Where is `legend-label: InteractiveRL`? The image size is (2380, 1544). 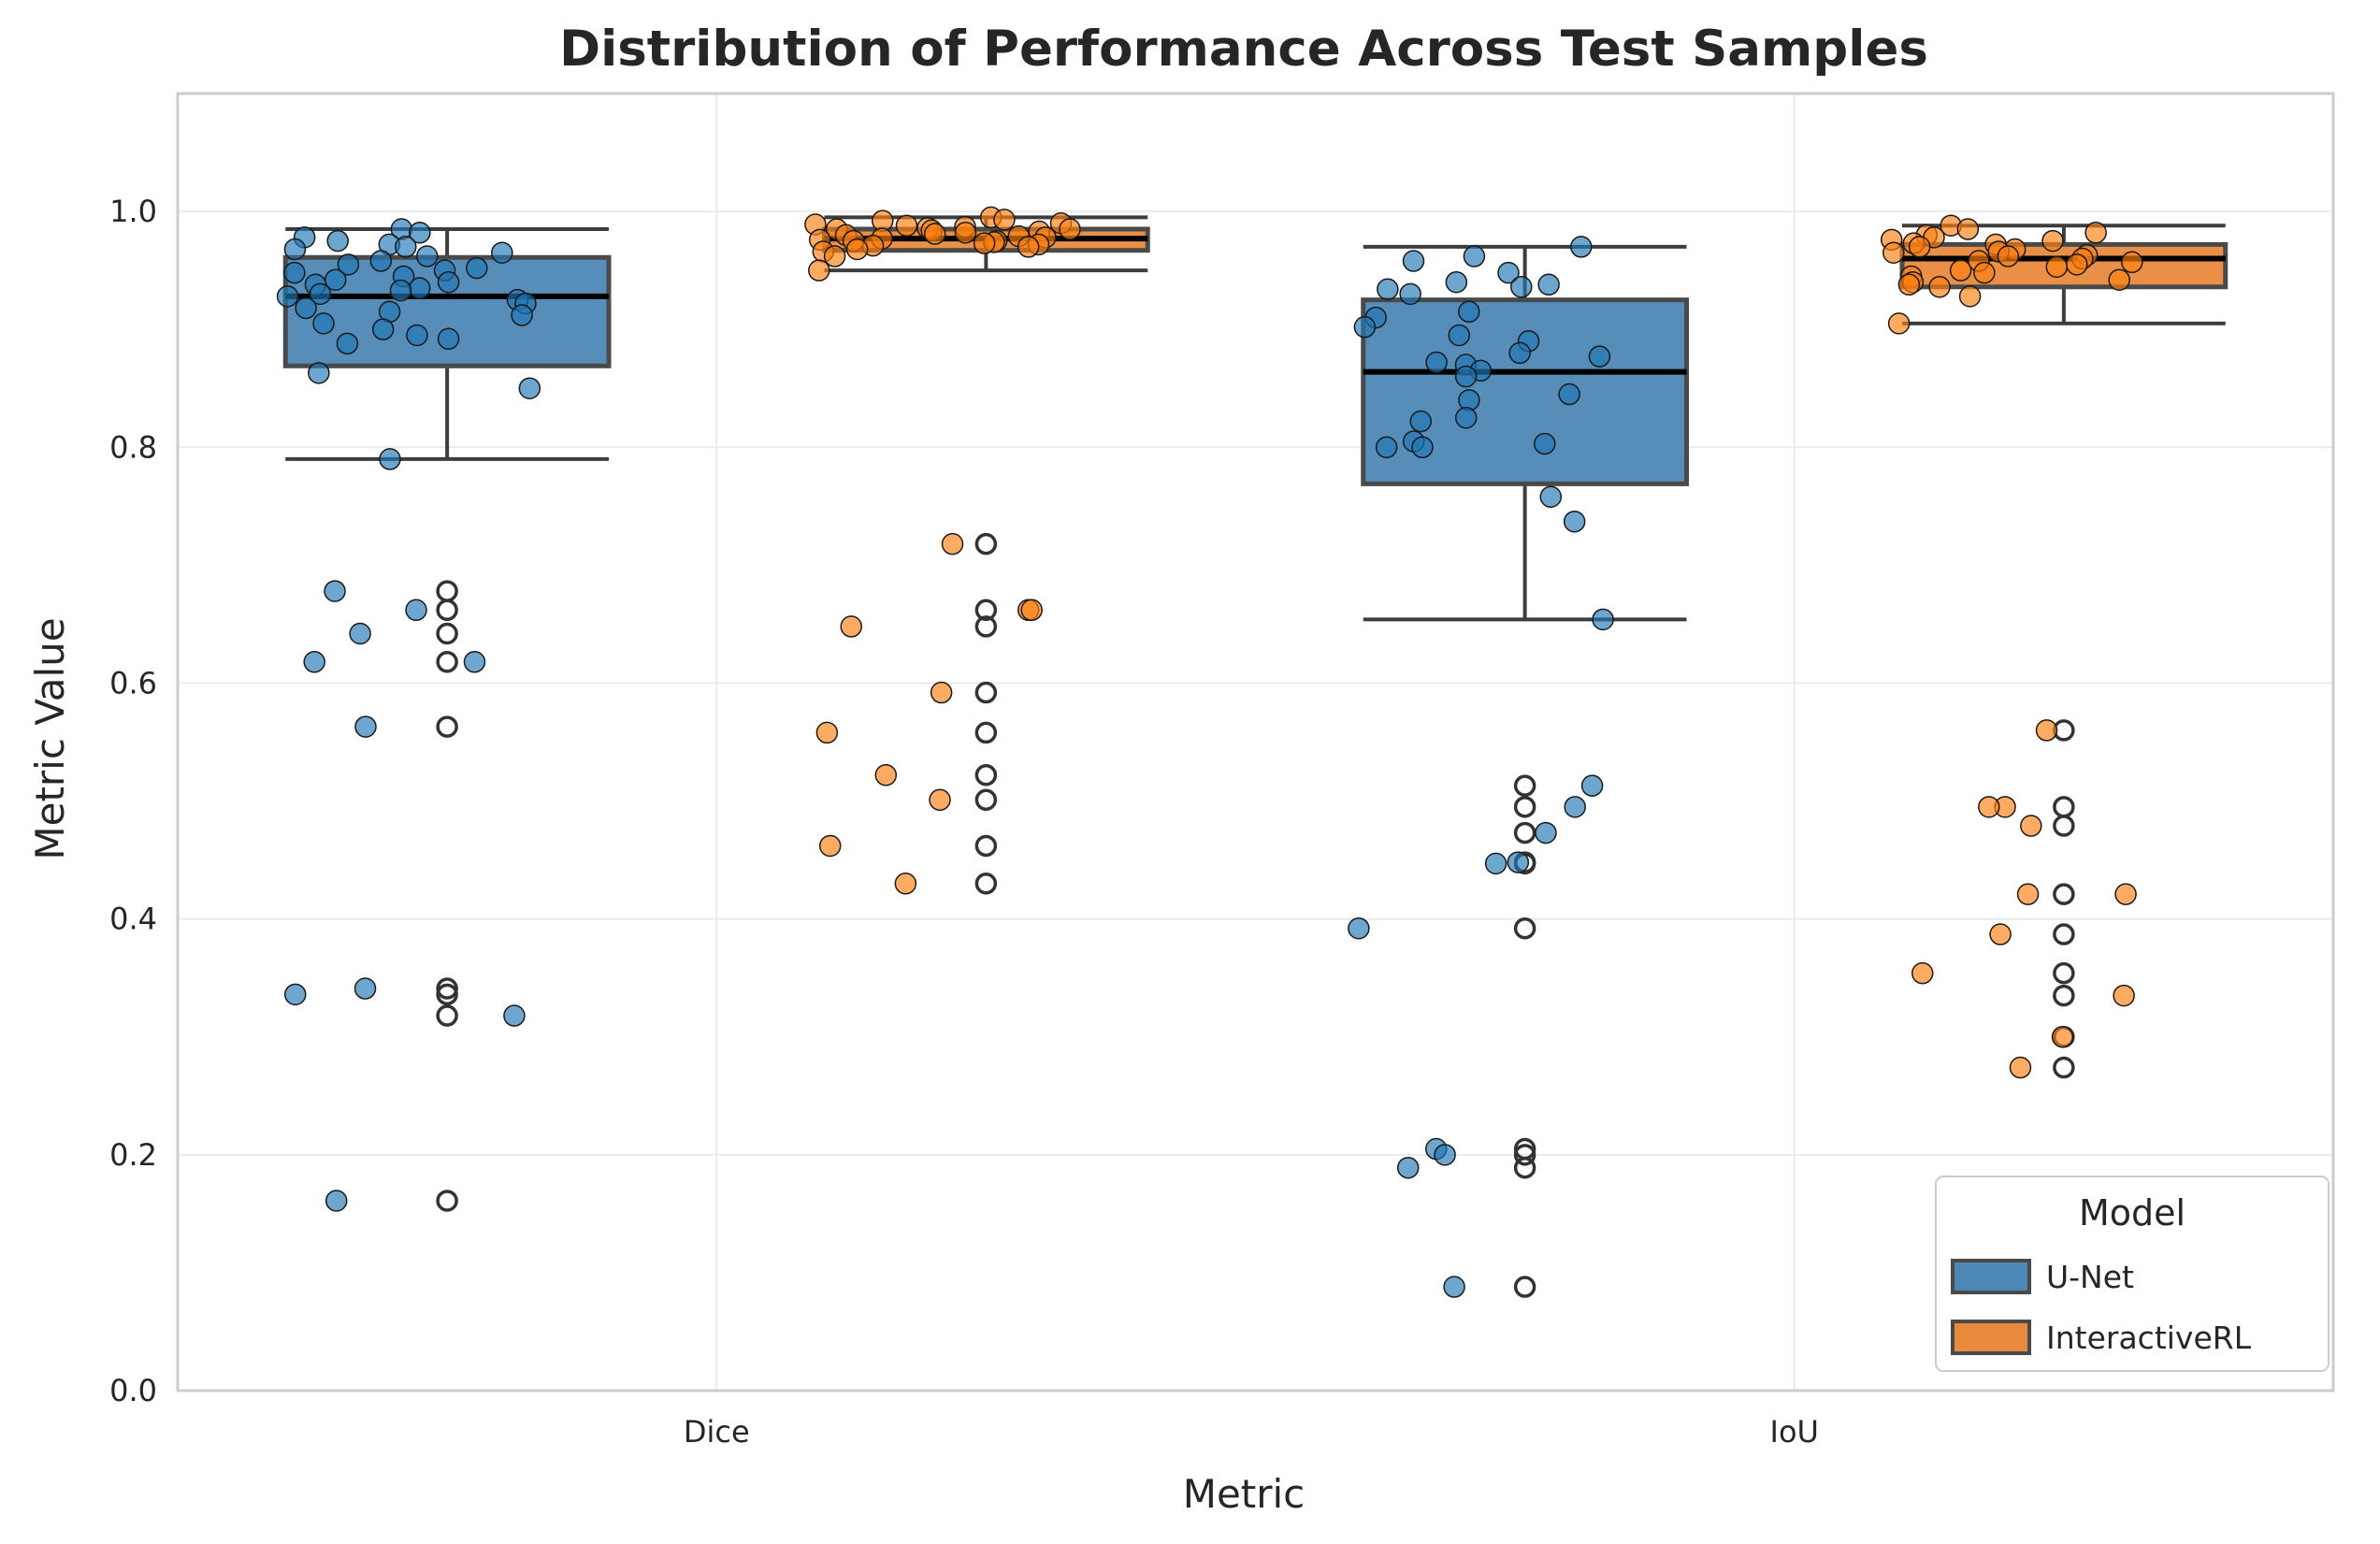 legend-label: InteractiveRL is located at coordinates (2149, 1338).